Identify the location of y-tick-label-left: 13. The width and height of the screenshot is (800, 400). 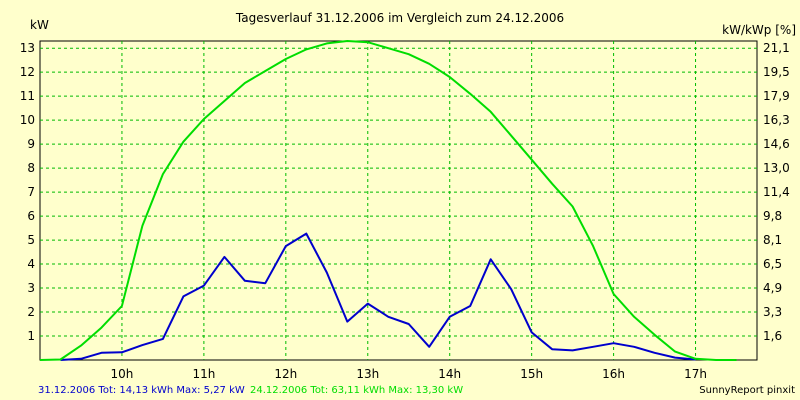
(27, 48).